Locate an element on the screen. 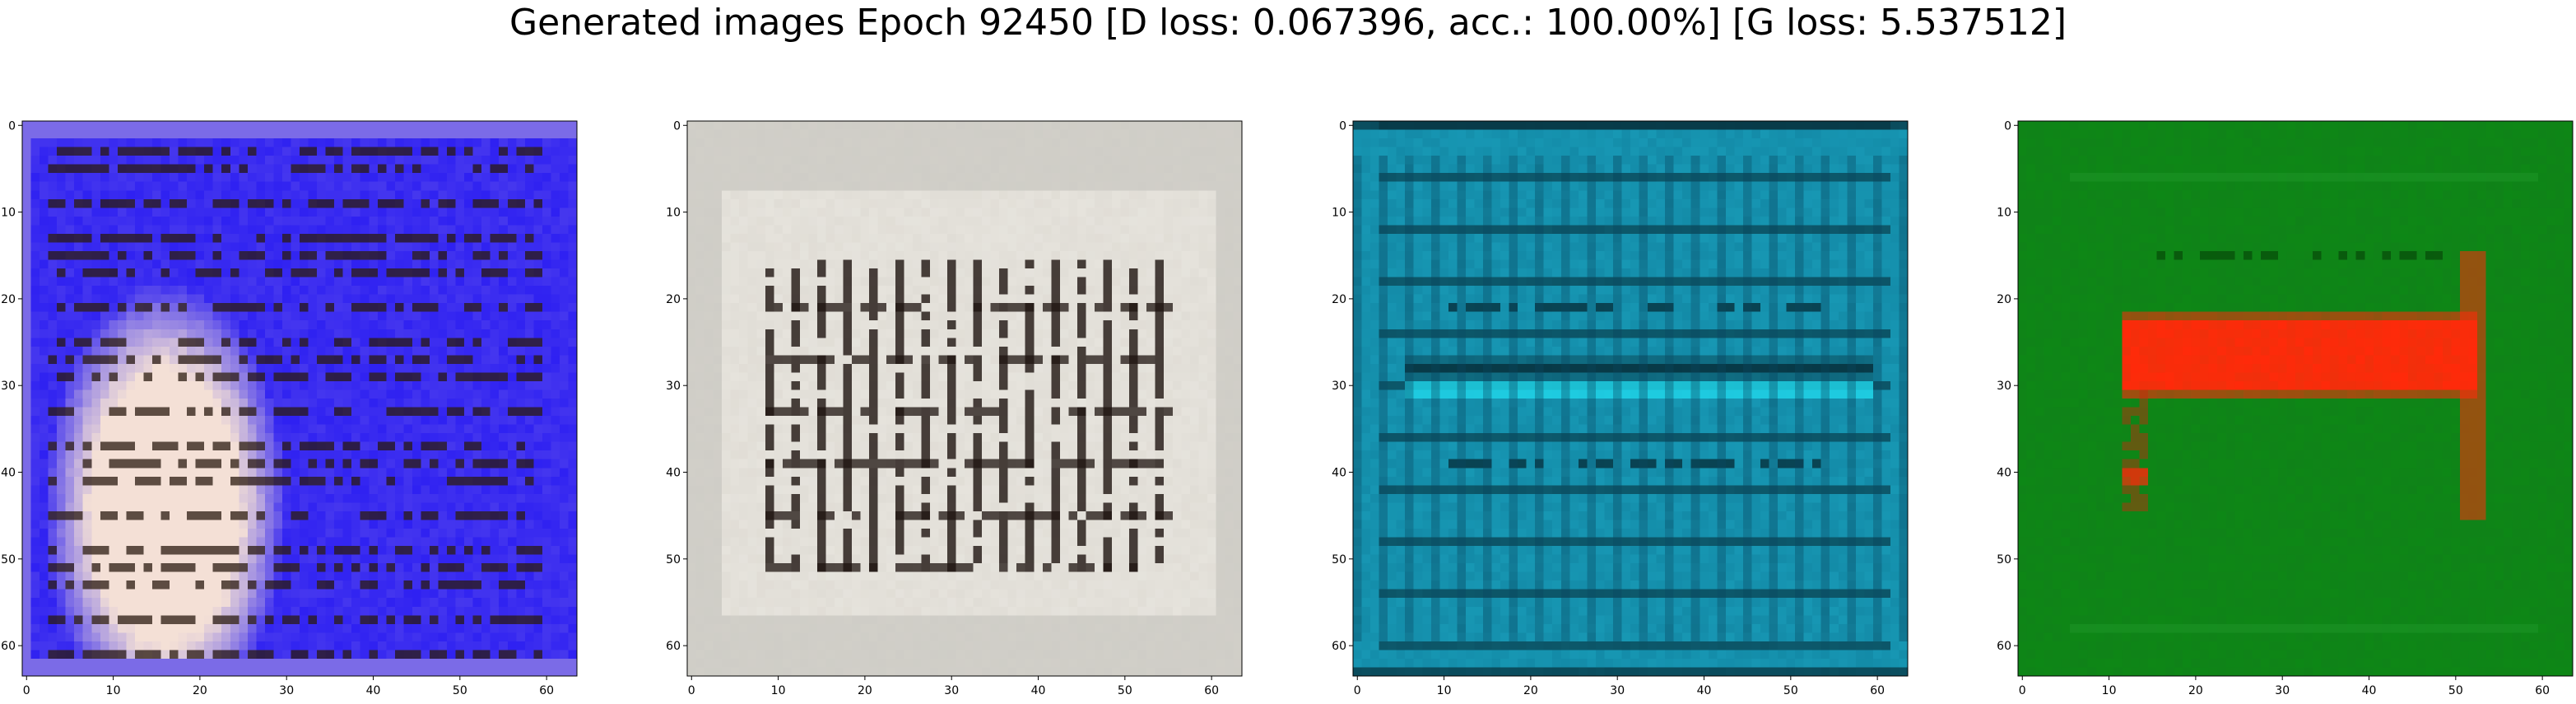 The image size is (2576, 704). y-tick-label: 10 is located at coordinates (8, 214).